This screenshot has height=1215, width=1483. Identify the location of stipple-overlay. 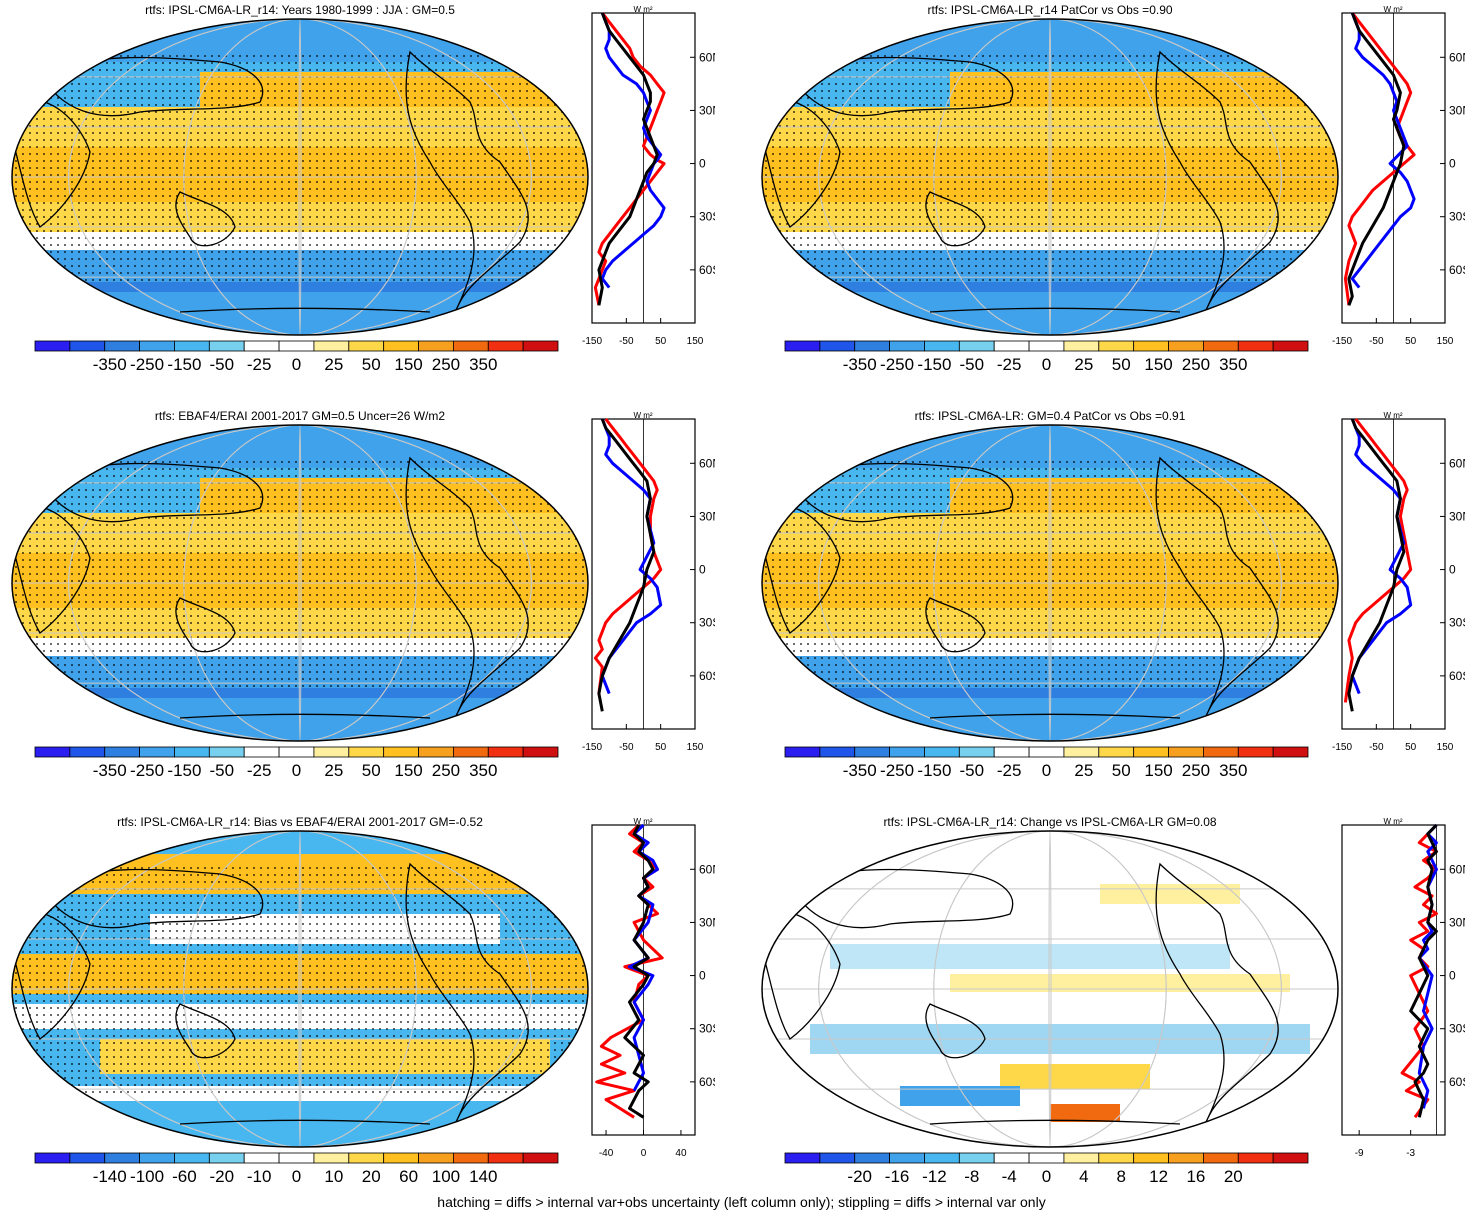
(300, 573).